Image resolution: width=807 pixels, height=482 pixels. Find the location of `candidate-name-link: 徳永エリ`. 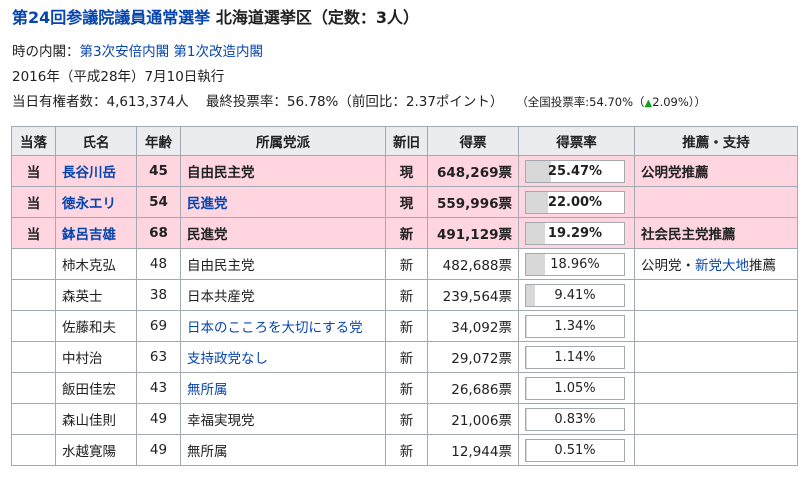

candidate-name-link: 徳永エリ is located at coordinates (89, 204).